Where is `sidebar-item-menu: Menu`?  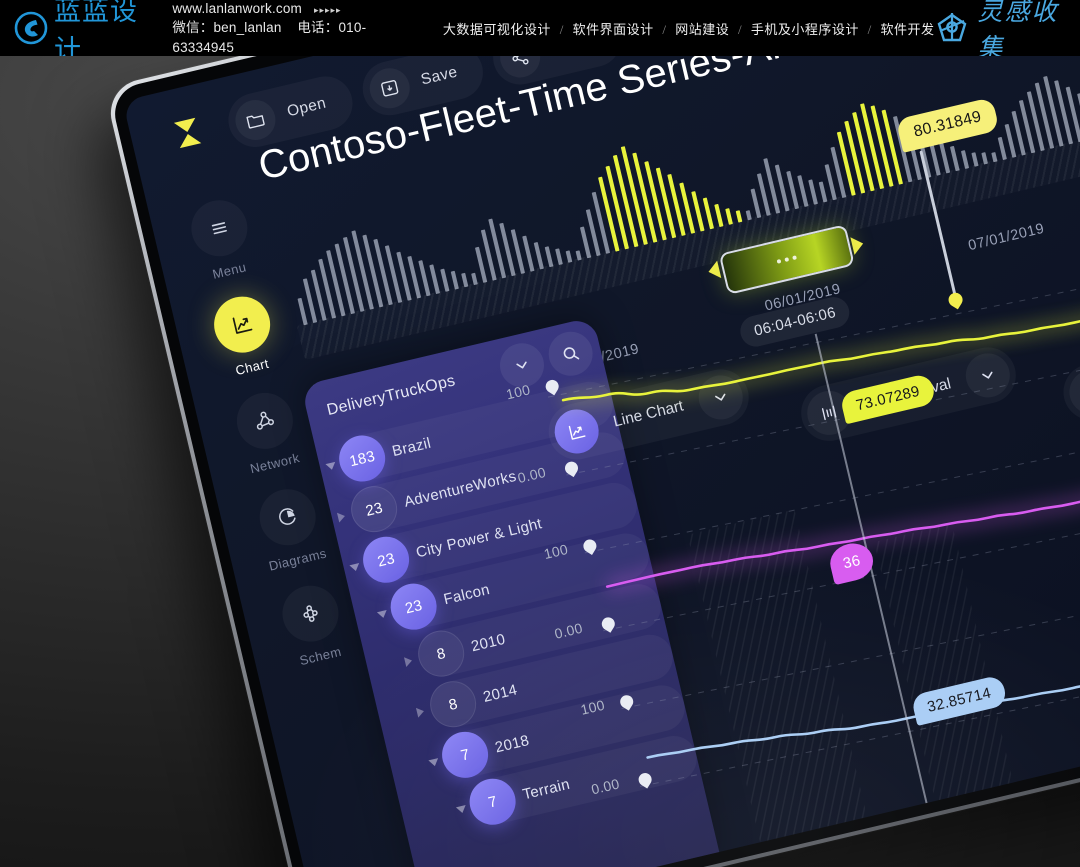 sidebar-item-menu: Menu is located at coordinates (222, 239).